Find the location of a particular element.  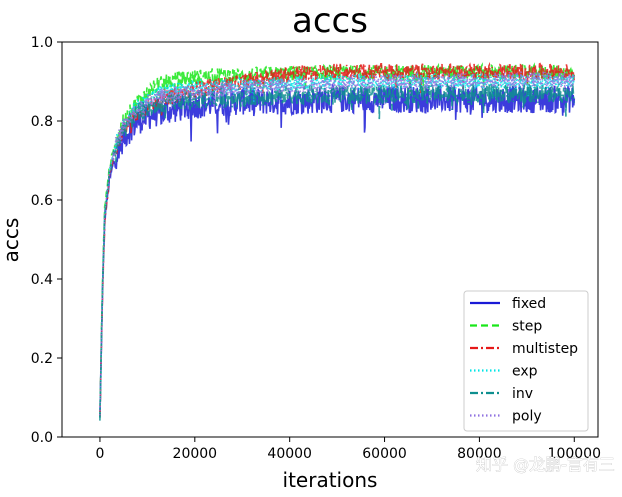

x-tick-label: 40000 is located at coordinates (289, 454).